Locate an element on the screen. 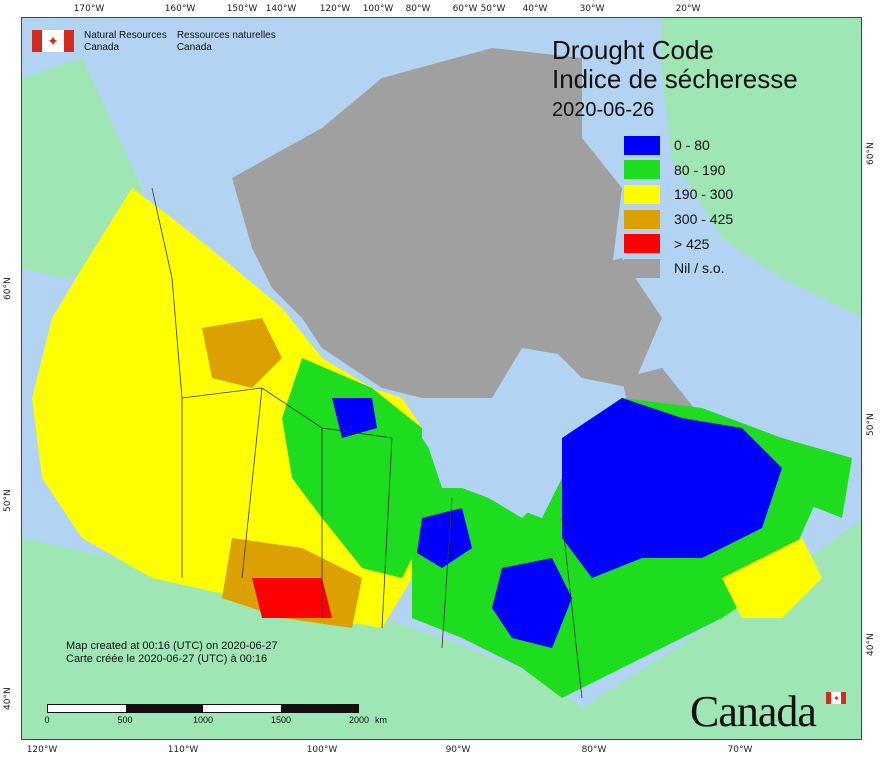 The width and height of the screenshot is (880, 760). legend-item: Nil / s.o. is located at coordinates (678, 268).